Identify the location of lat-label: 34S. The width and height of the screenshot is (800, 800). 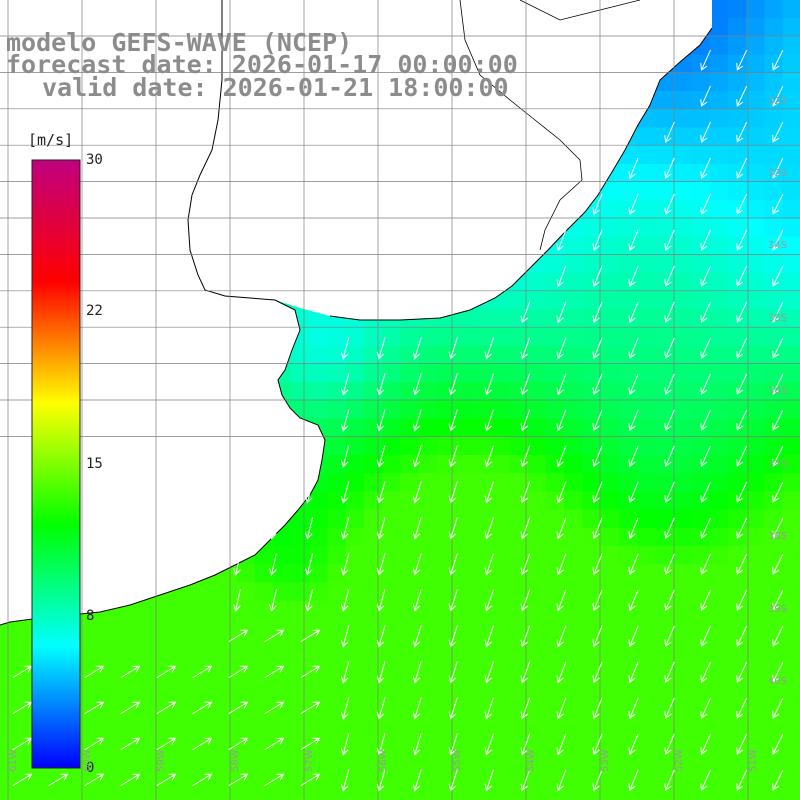
(778, 245).